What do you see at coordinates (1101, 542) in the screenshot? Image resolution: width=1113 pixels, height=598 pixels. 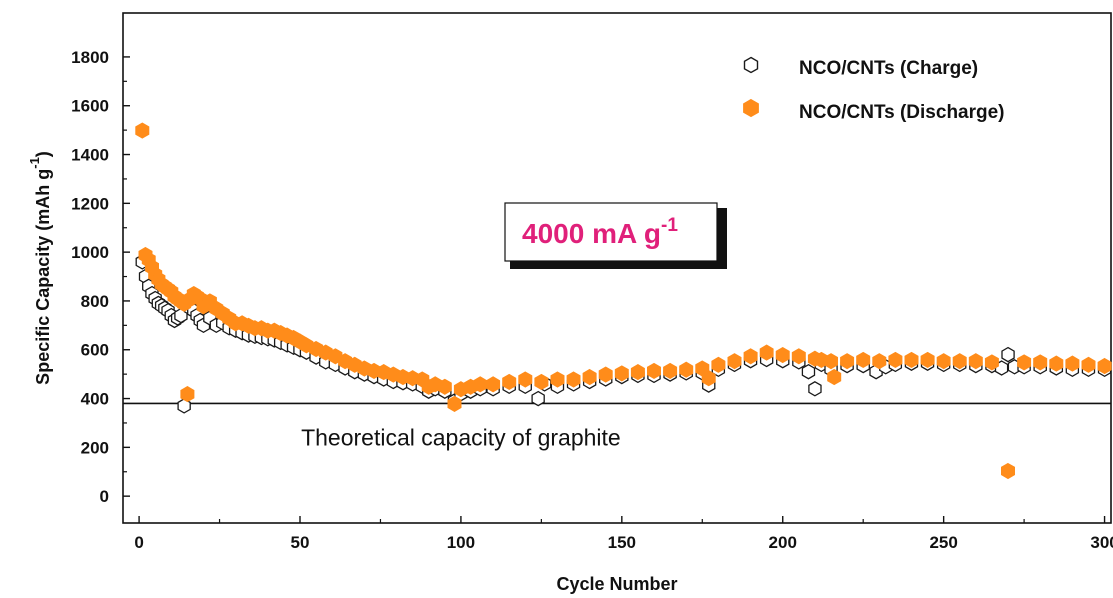 I see `x-tick-label: 300` at bounding box center [1101, 542].